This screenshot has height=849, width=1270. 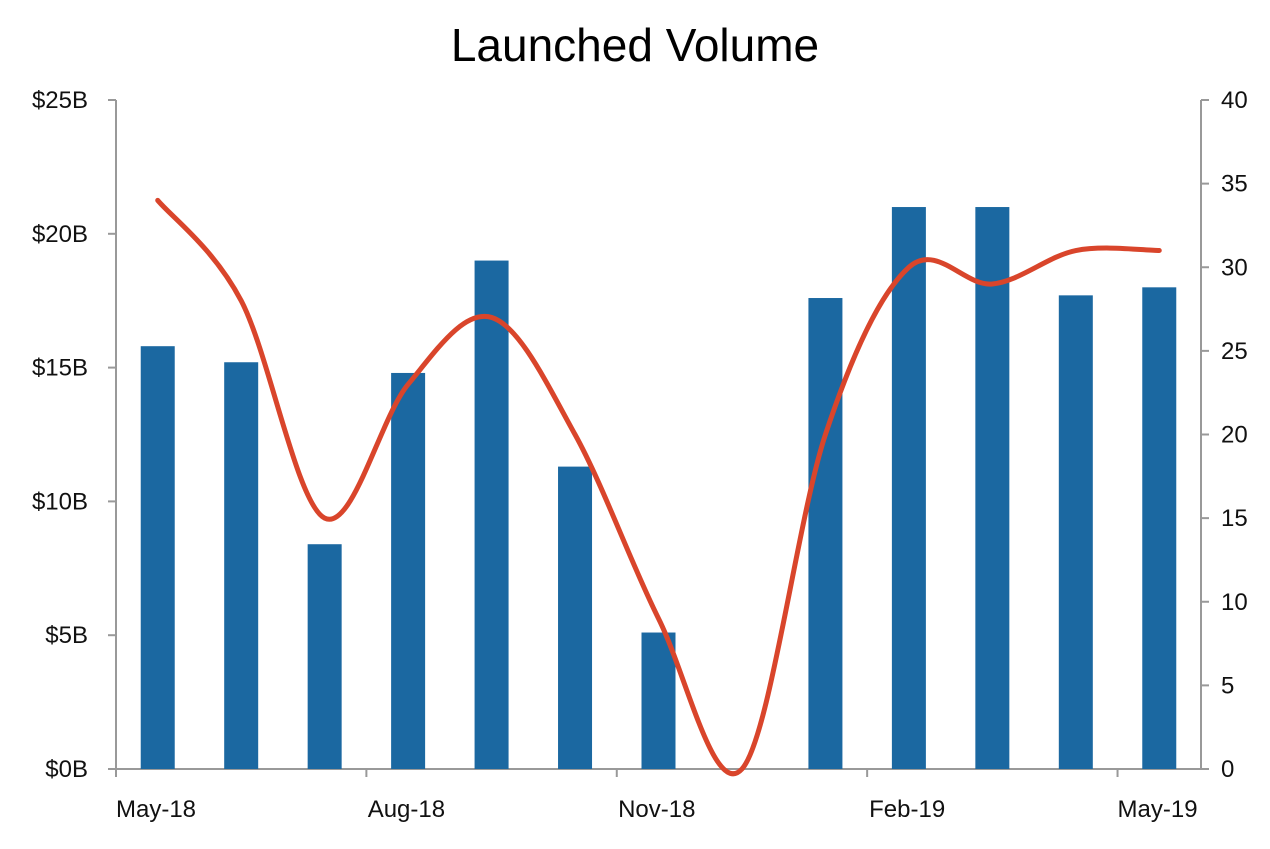 What do you see at coordinates (60, 501) in the screenshot?
I see `y-left-tick-label: $10B` at bounding box center [60, 501].